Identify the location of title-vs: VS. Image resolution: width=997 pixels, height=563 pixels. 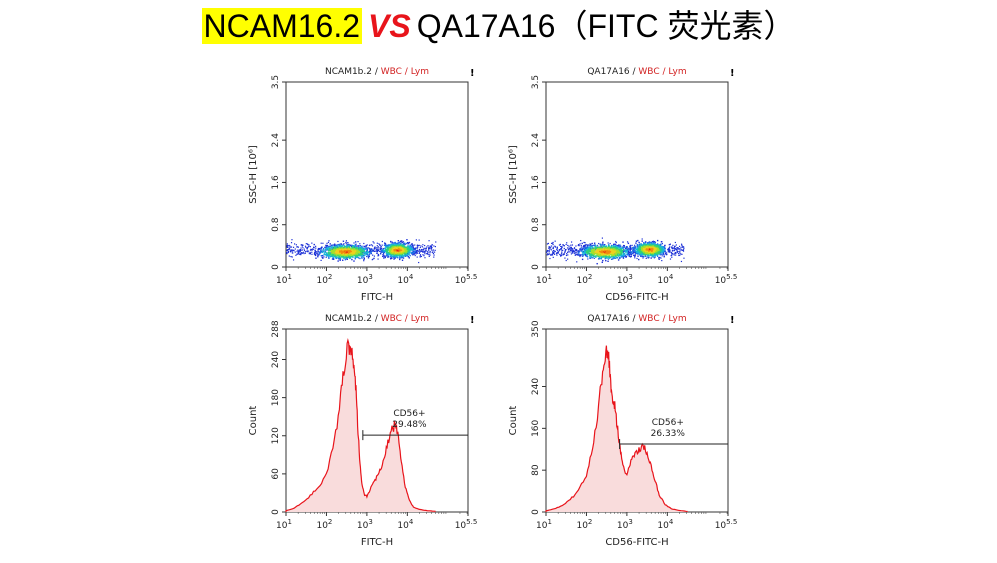
(389, 26).